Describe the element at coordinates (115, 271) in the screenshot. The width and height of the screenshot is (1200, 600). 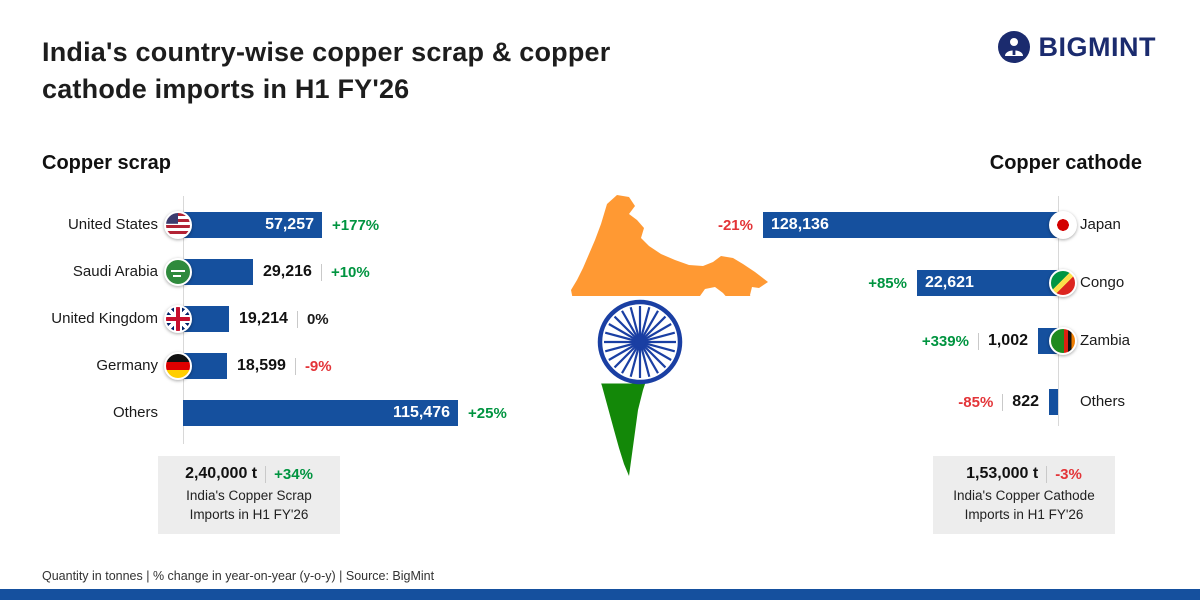
I see `country-label-saudi-arabia: Saudi Arabia` at that location.